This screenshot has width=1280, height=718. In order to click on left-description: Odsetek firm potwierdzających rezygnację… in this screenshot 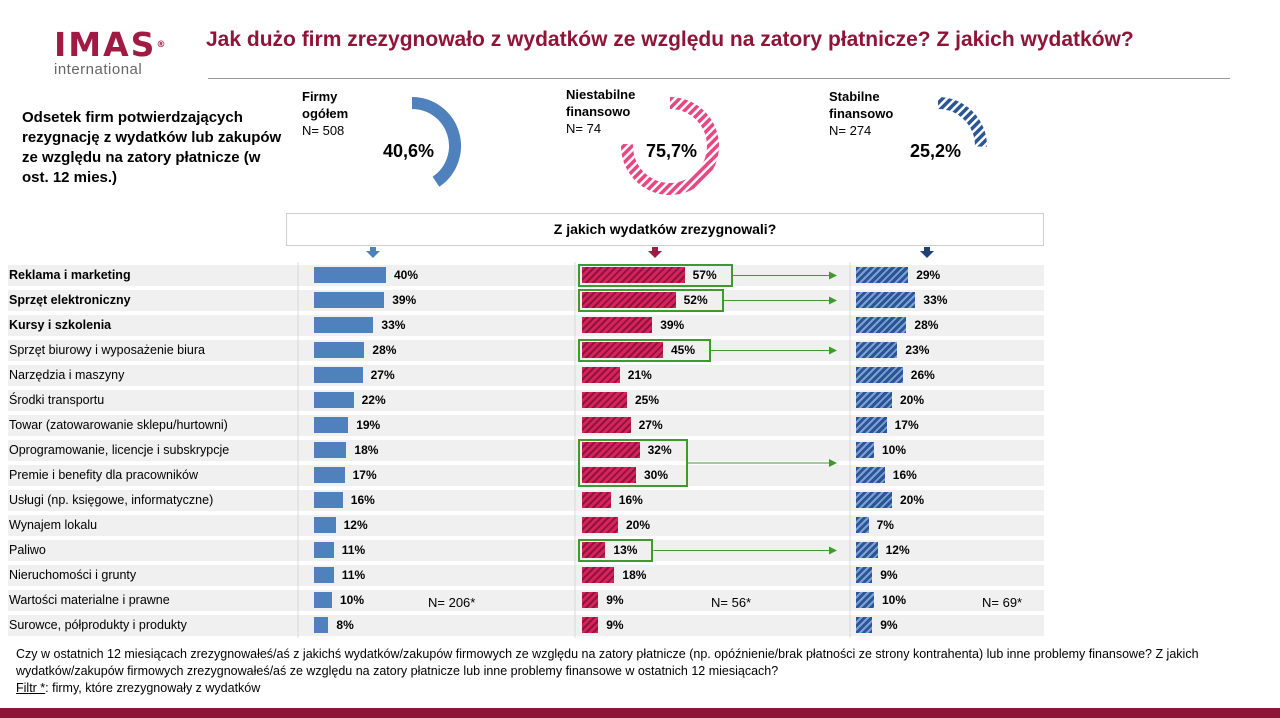, I will do `click(152, 147)`.